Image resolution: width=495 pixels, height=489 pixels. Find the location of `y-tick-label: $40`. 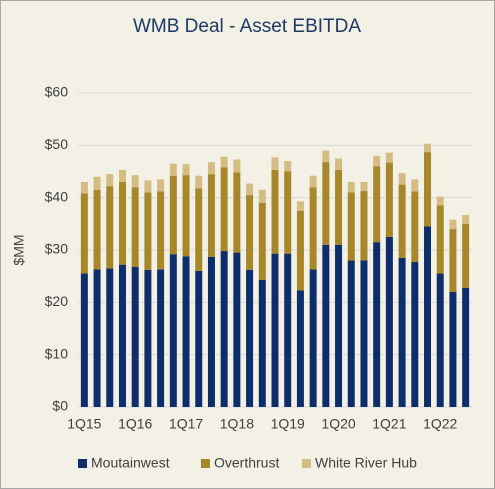

y-tick-label: $40 is located at coordinates (57, 196).